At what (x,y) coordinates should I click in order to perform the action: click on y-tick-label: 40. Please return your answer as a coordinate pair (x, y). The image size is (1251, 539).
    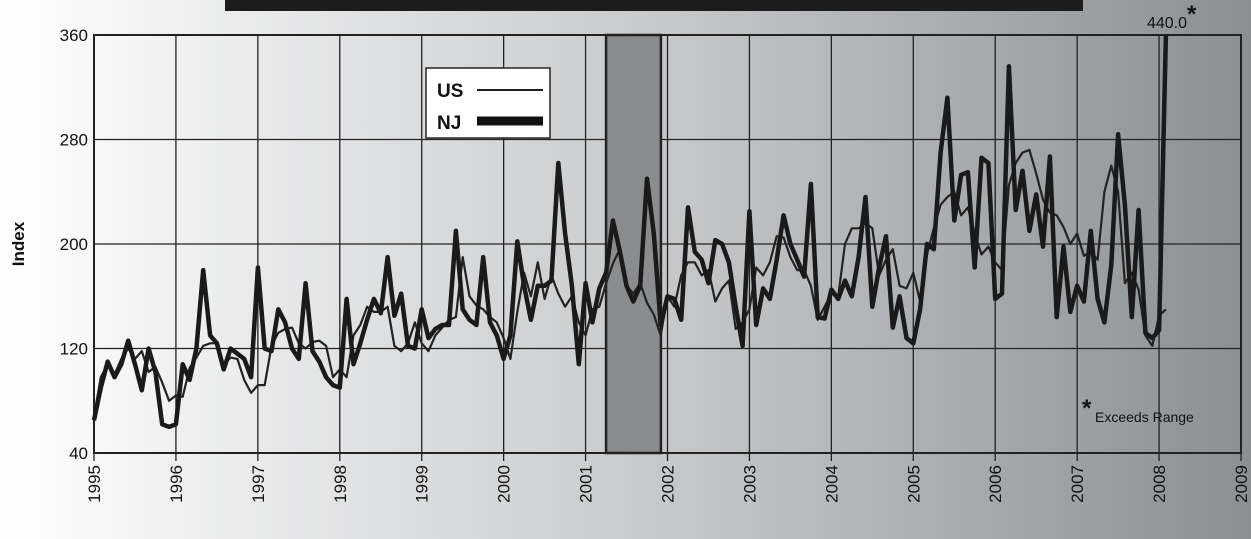
    Looking at the image, I should click on (78, 453).